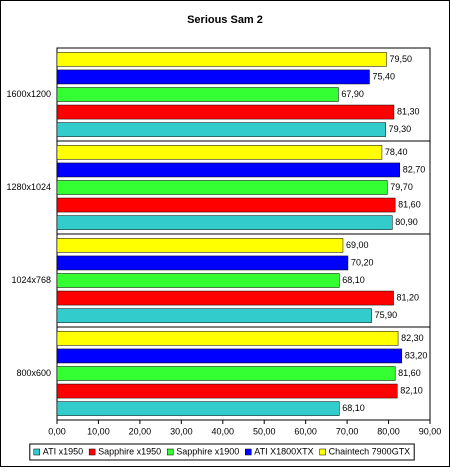 The width and height of the screenshot is (450, 472). What do you see at coordinates (129, 451) in the screenshot?
I see `legend-label: Sapphire x1950` at bounding box center [129, 451].